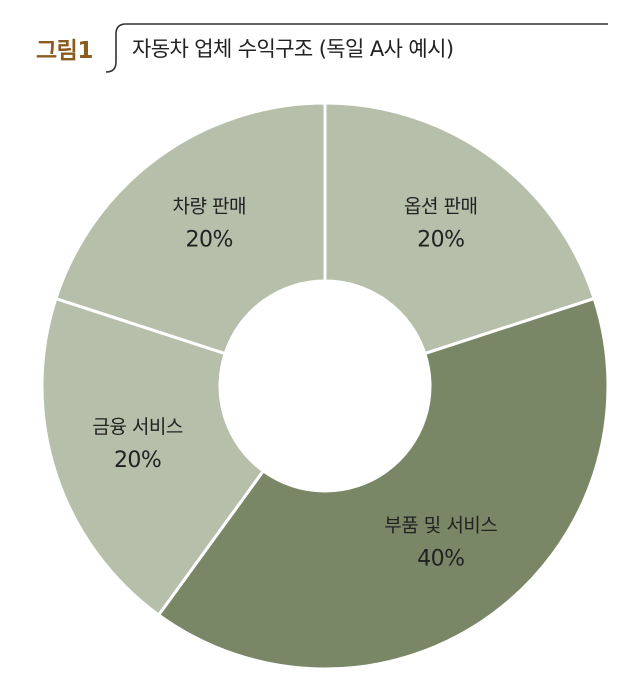 The height and width of the screenshot is (692, 640). I want to click on slice-label-2: 금융 서비스, so click(137, 427).